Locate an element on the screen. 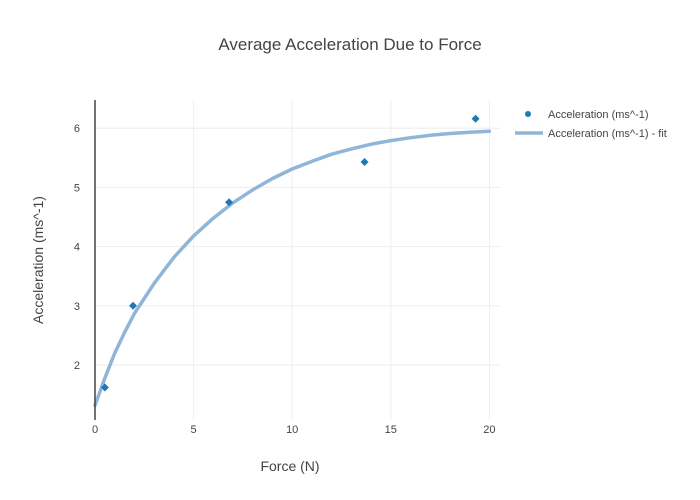  y-tick-label: 3 is located at coordinates (77, 307).